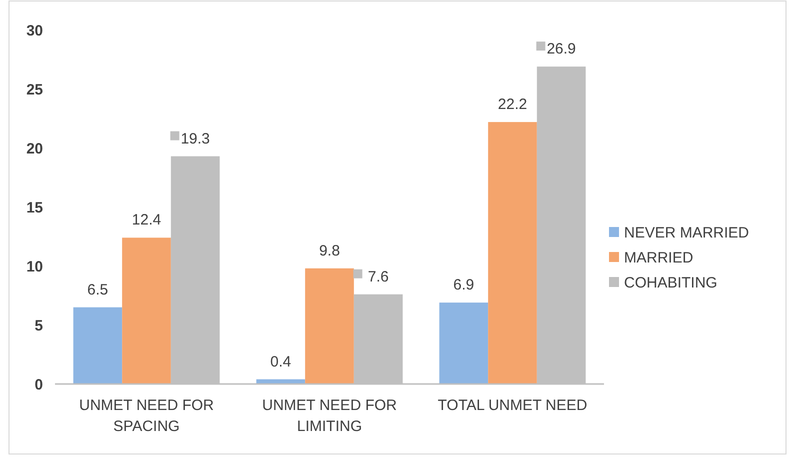 The height and width of the screenshot is (461, 789). I want to click on y-tick-label: 30, so click(34, 31).